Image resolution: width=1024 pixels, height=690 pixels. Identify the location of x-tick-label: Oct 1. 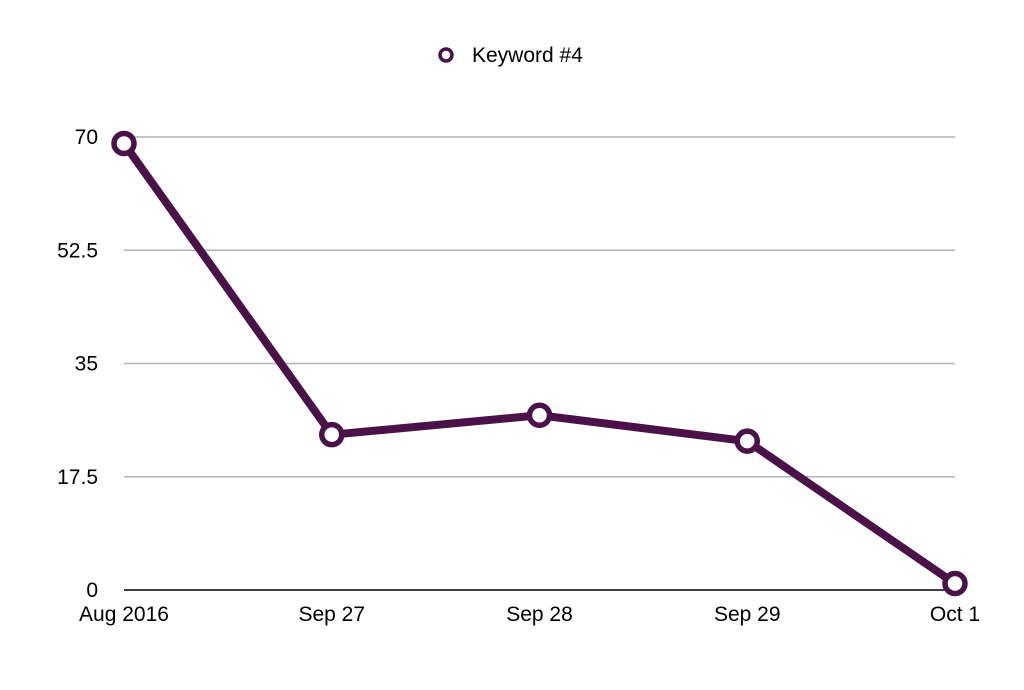
(955, 614).